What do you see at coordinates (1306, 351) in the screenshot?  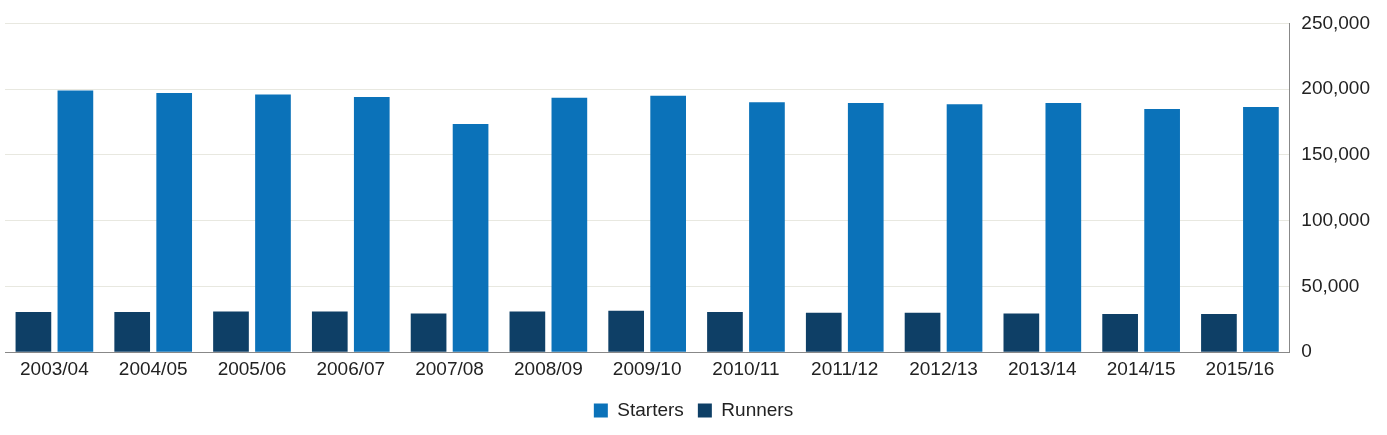 I see `y-tick-label: 0` at bounding box center [1306, 351].